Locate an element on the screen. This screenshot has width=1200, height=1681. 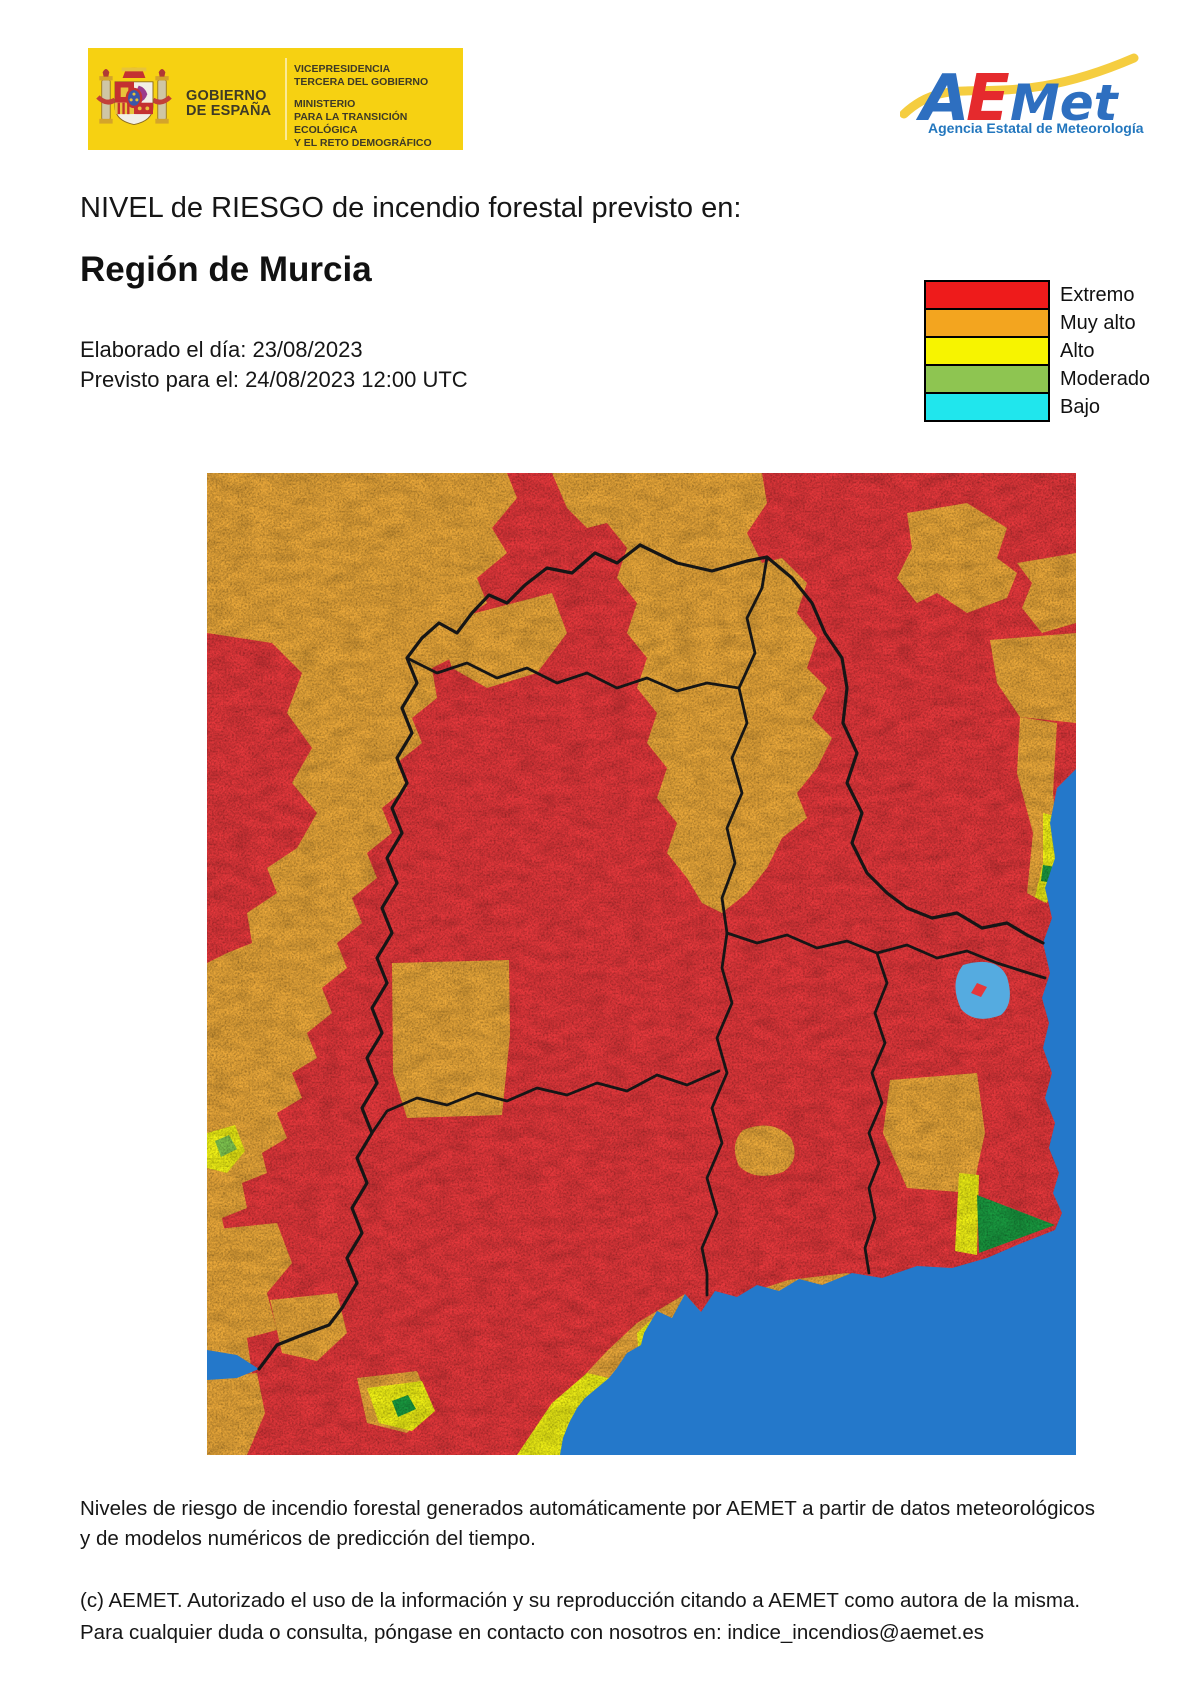
aemet-letters-met: Met is located at coordinates (1065, 103).